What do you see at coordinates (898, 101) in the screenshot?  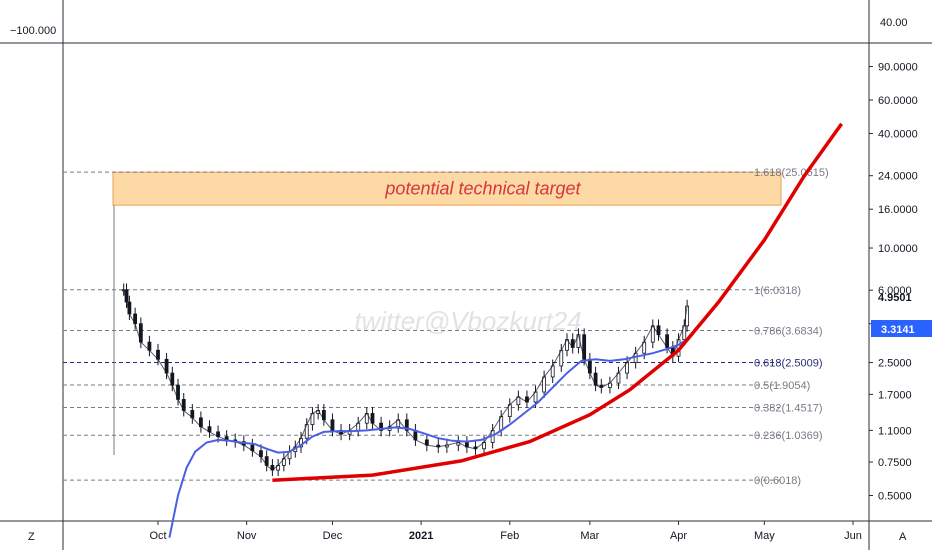 I see `y-tick-label: 60.0000` at bounding box center [898, 101].